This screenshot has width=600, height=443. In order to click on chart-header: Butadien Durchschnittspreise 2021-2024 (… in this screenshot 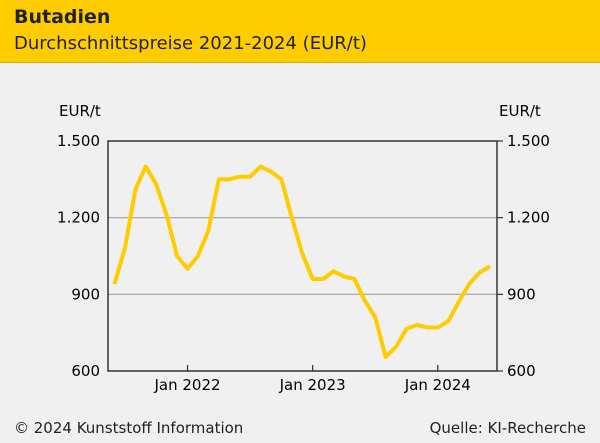, I will do `click(300, 31)`.